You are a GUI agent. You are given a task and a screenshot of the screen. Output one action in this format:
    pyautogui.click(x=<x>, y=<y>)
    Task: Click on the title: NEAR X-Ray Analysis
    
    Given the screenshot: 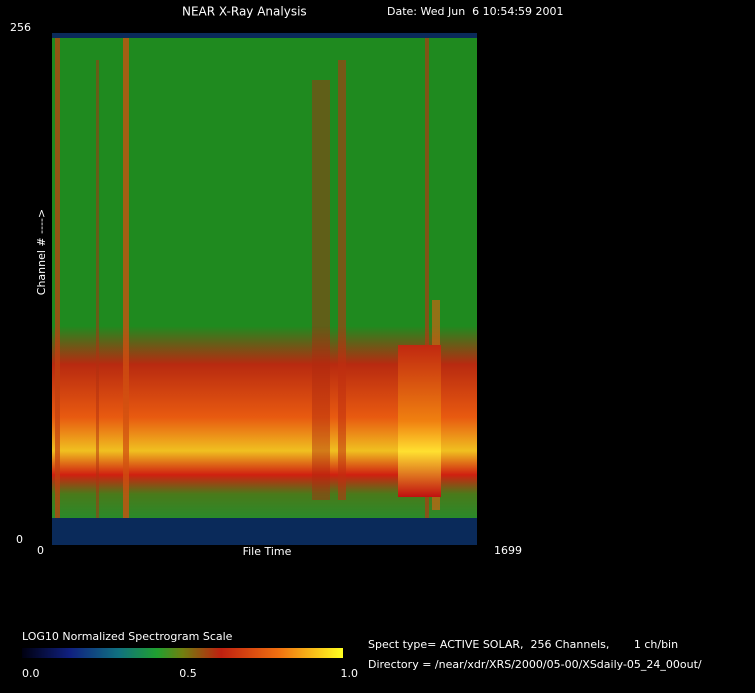 What is the action you would take?
    pyautogui.click(x=244, y=12)
    